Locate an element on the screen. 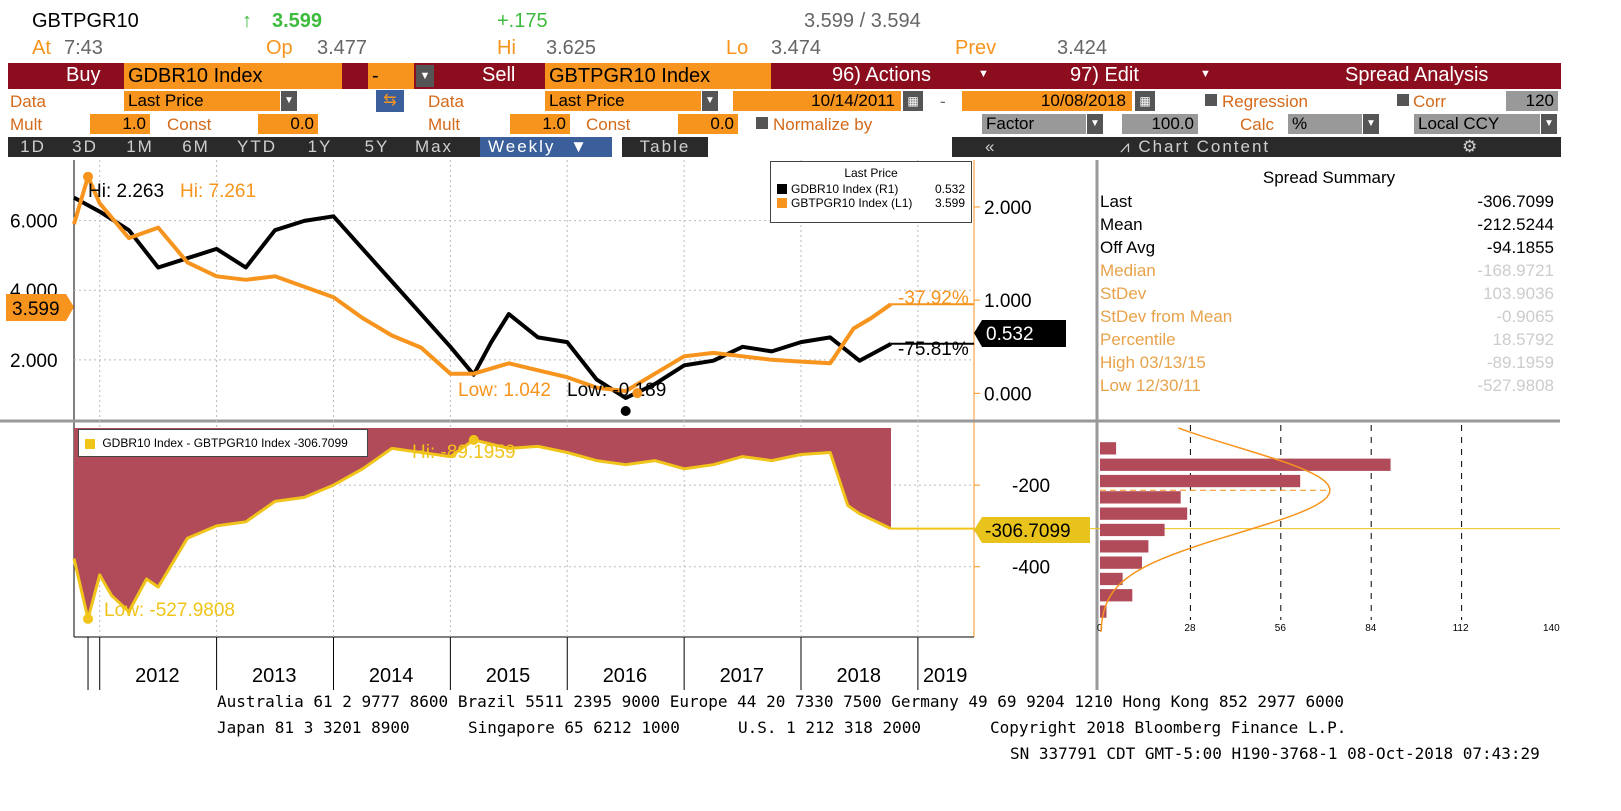 This screenshot has width=1621, height=811. spread-axis-tick: -400 is located at coordinates (1031, 568).